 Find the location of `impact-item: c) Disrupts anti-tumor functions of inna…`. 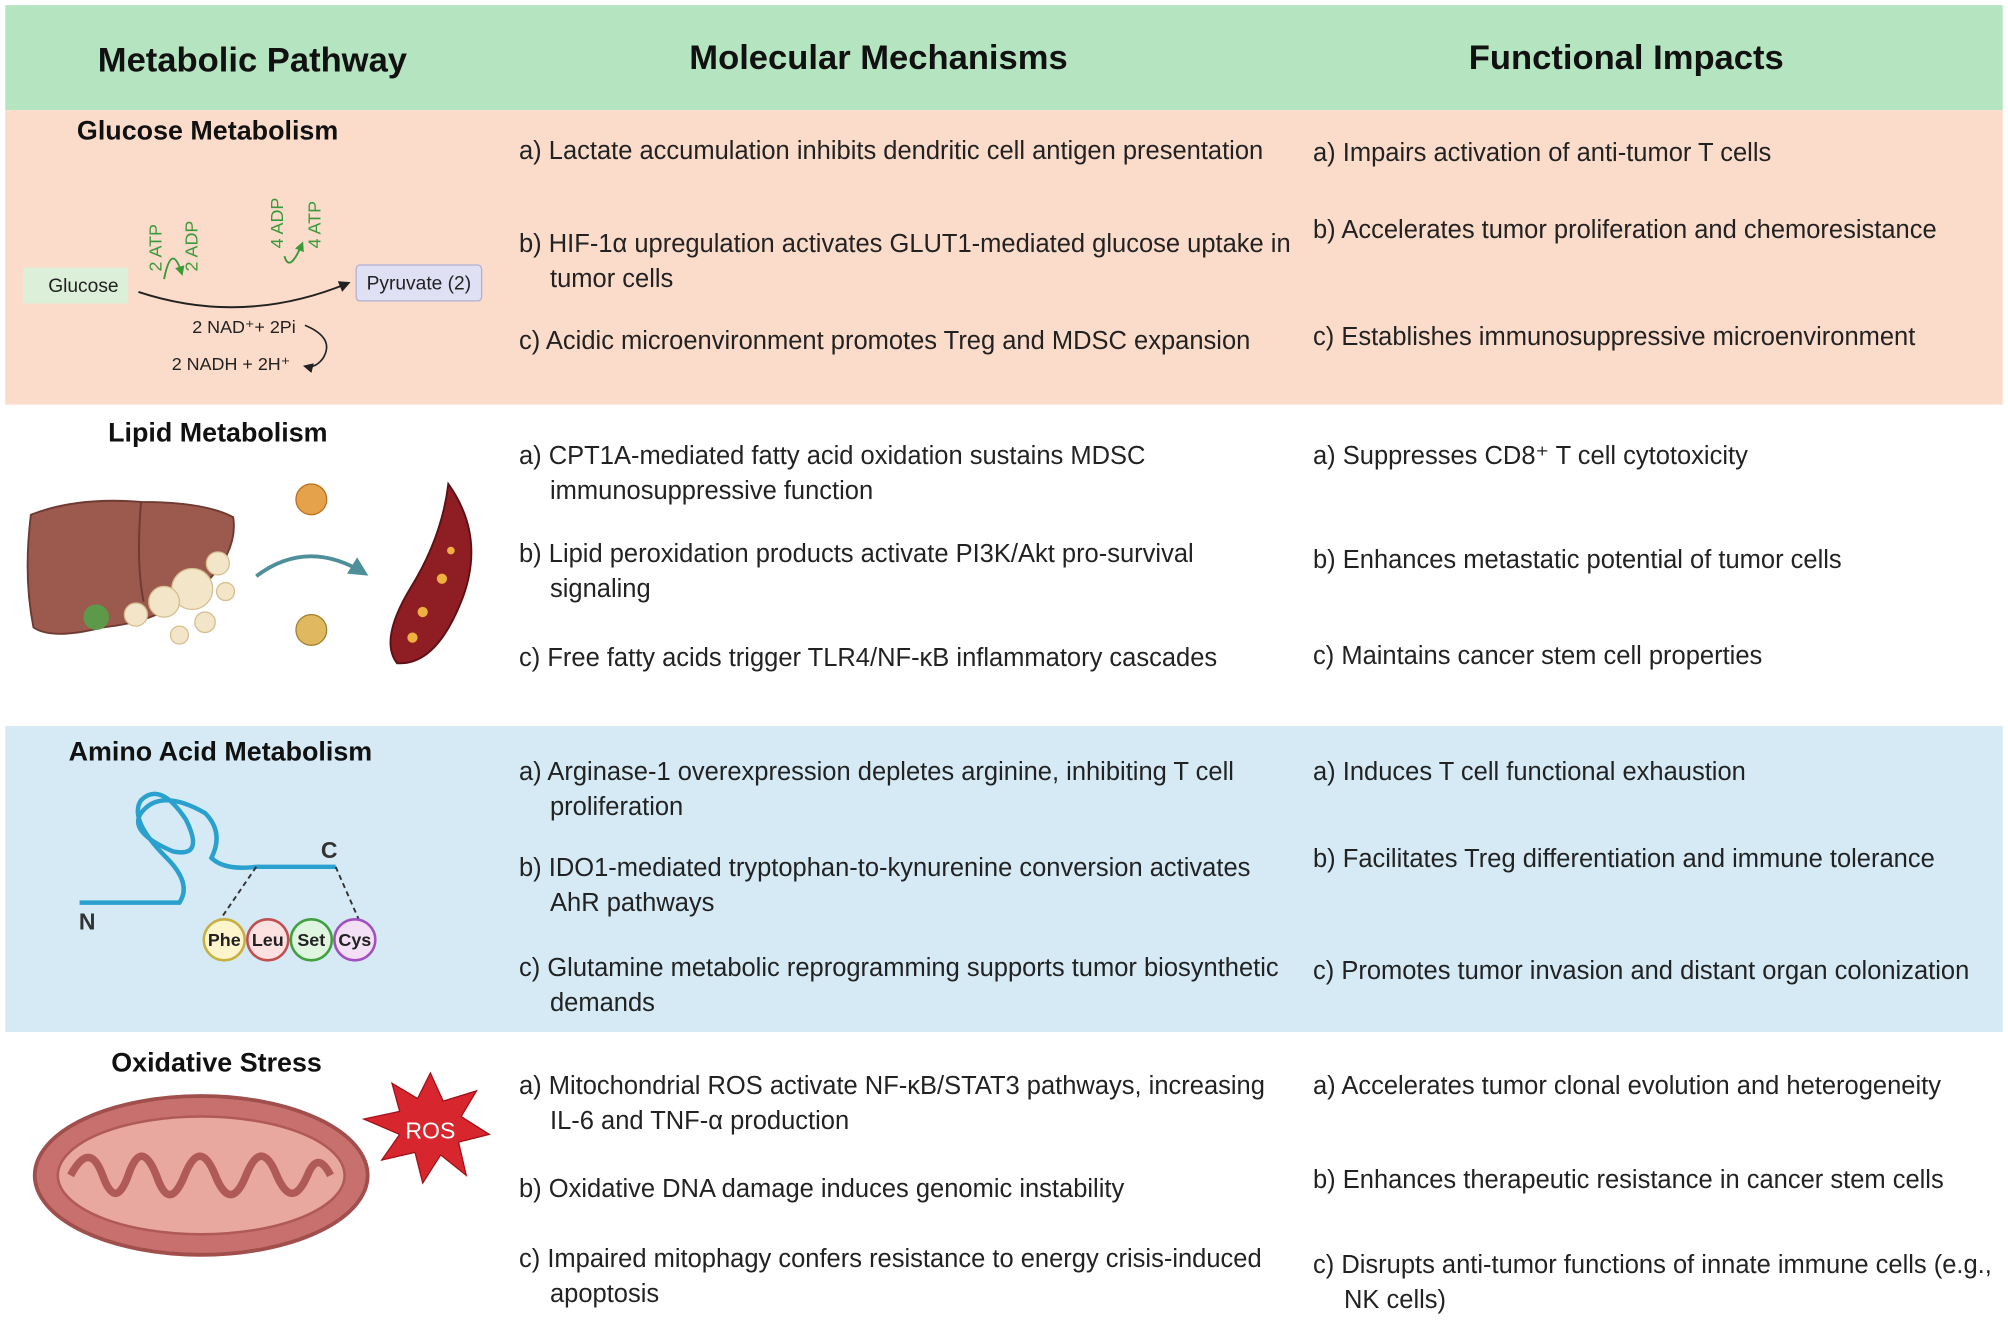

impact-item: c) Disrupts anti-tumor functions of inna… is located at coordinates (1652, 1282).